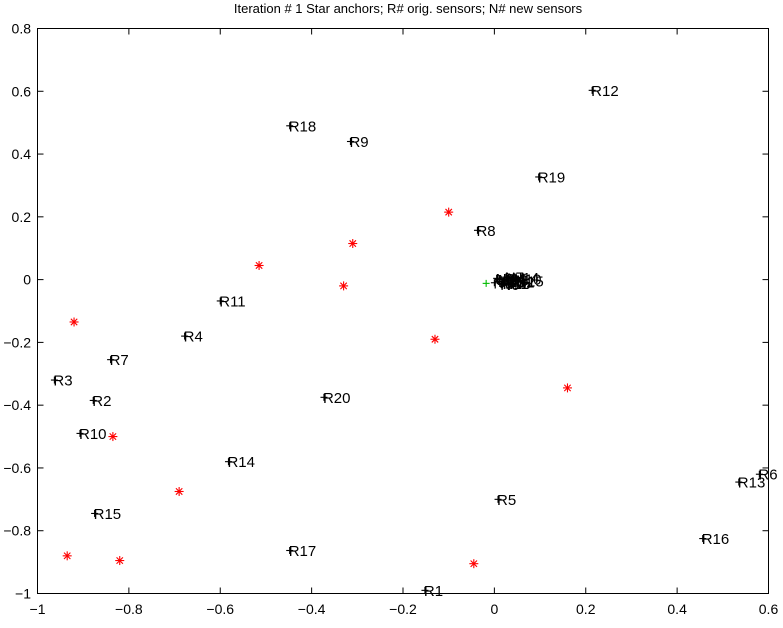  I want to click on new-sensor-label: N12, so click(521, 283).